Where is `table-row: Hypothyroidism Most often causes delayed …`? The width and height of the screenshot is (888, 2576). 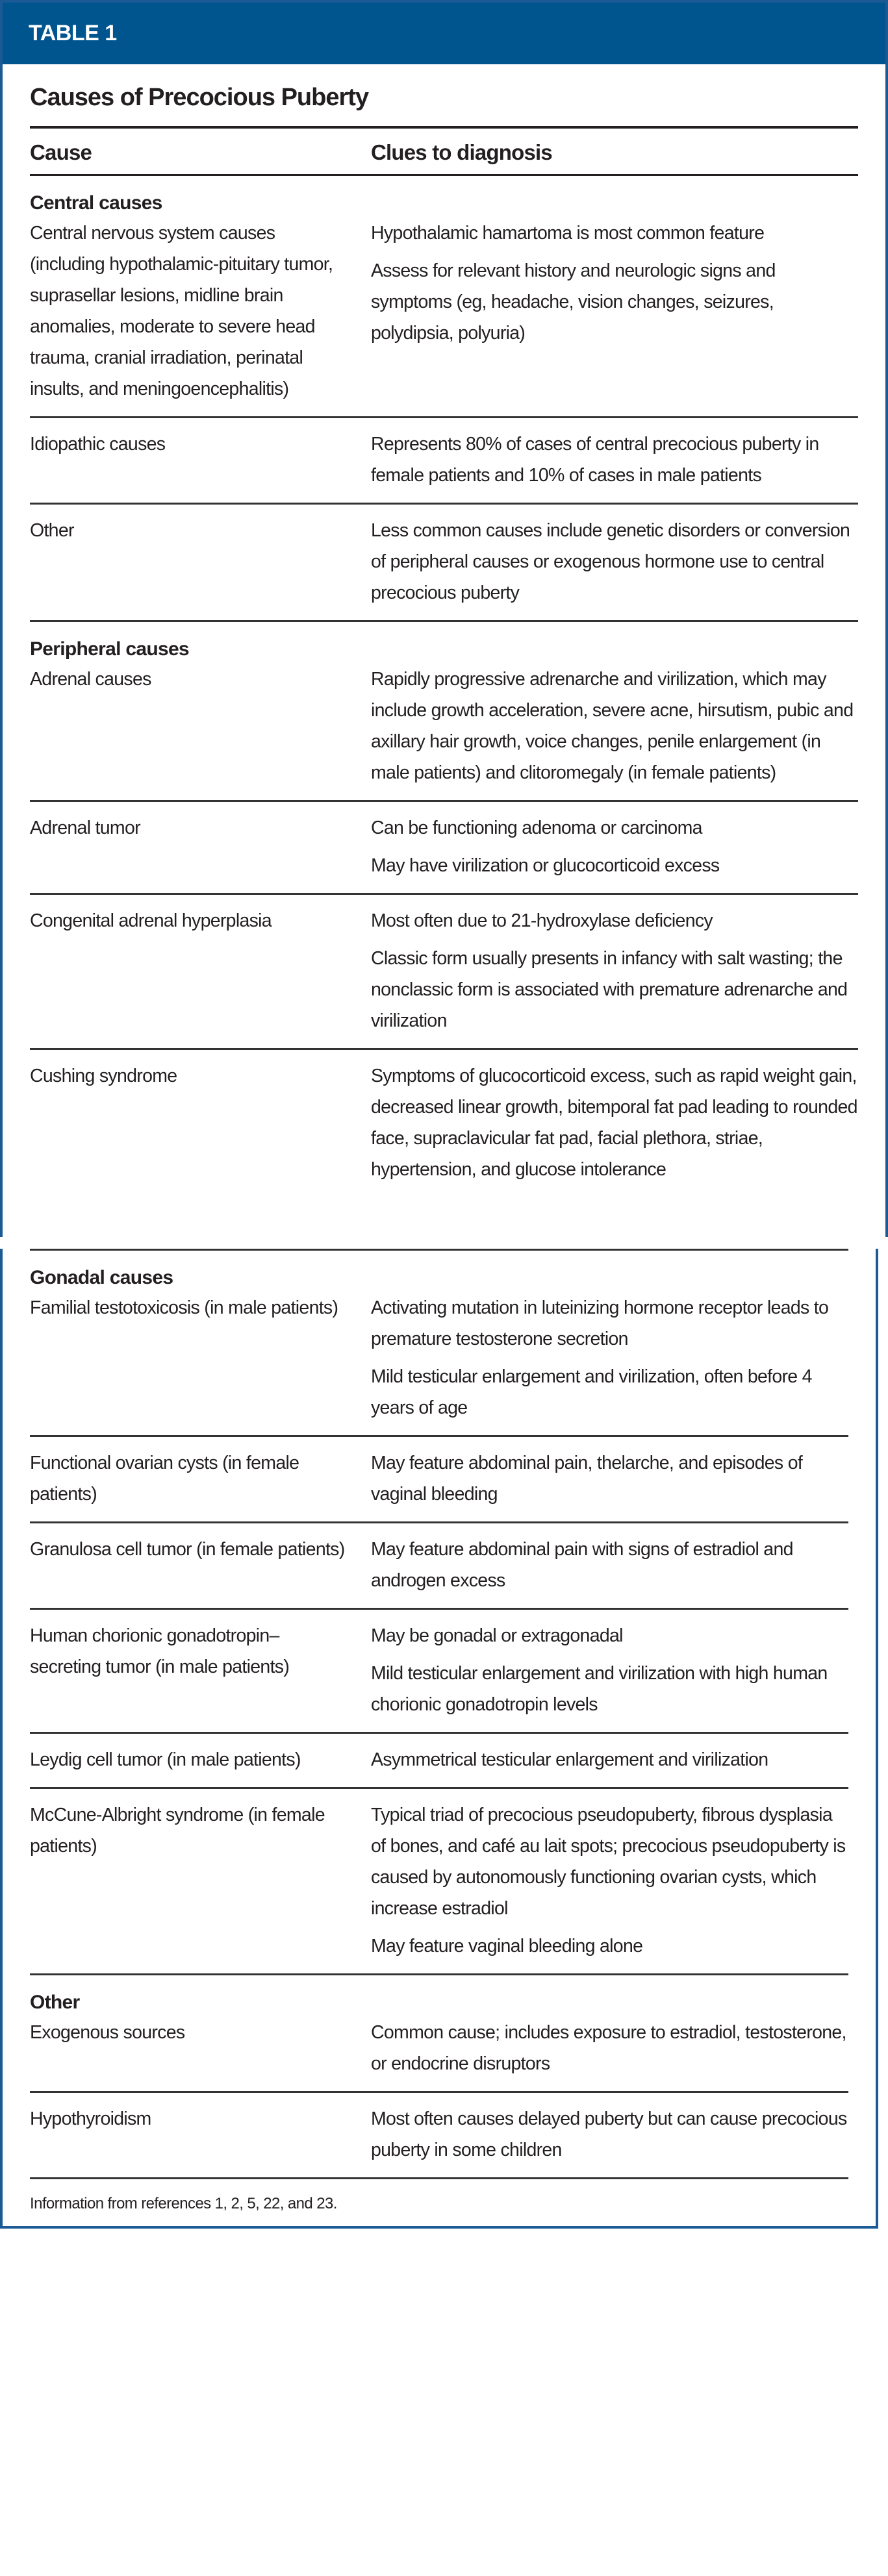 table-row: Hypothyroidism Most often causes delayed … is located at coordinates (439, 2136).